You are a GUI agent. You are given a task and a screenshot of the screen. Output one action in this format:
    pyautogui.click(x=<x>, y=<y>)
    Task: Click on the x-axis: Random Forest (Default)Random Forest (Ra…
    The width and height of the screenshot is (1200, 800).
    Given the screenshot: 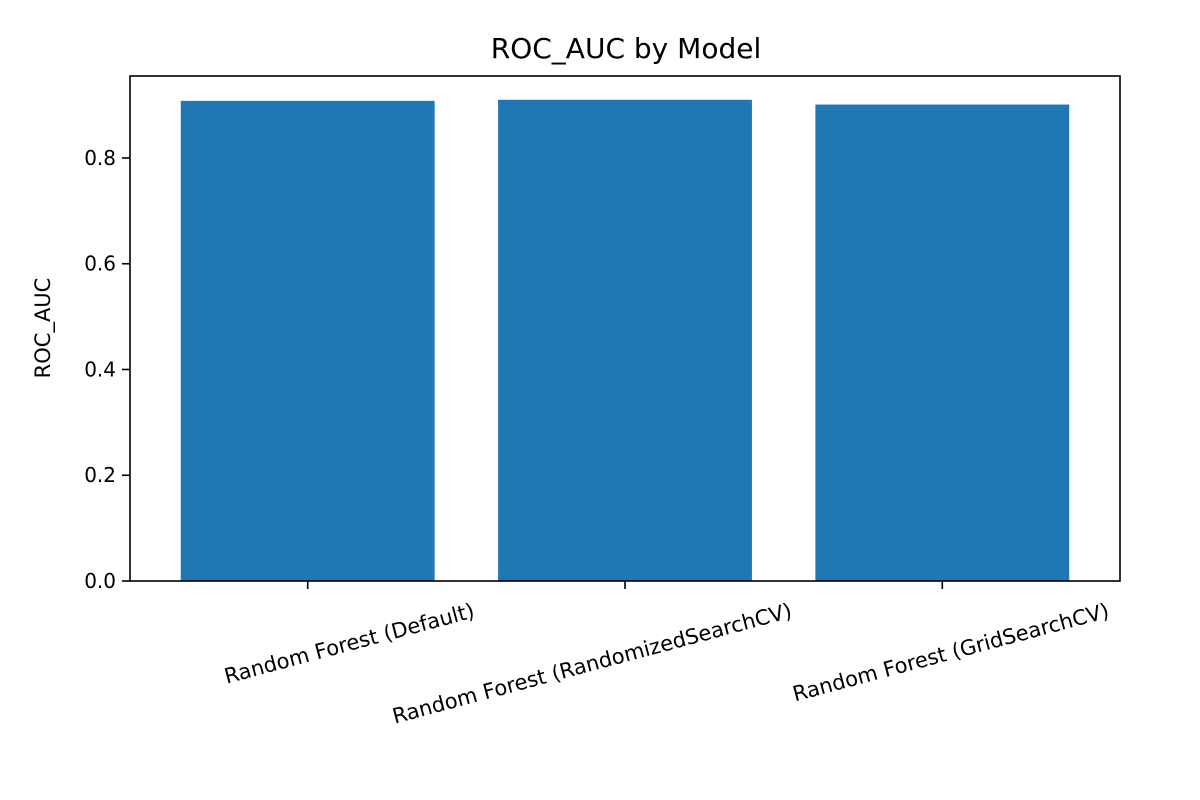 What is the action you would take?
    pyautogui.click(x=667, y=655)
    